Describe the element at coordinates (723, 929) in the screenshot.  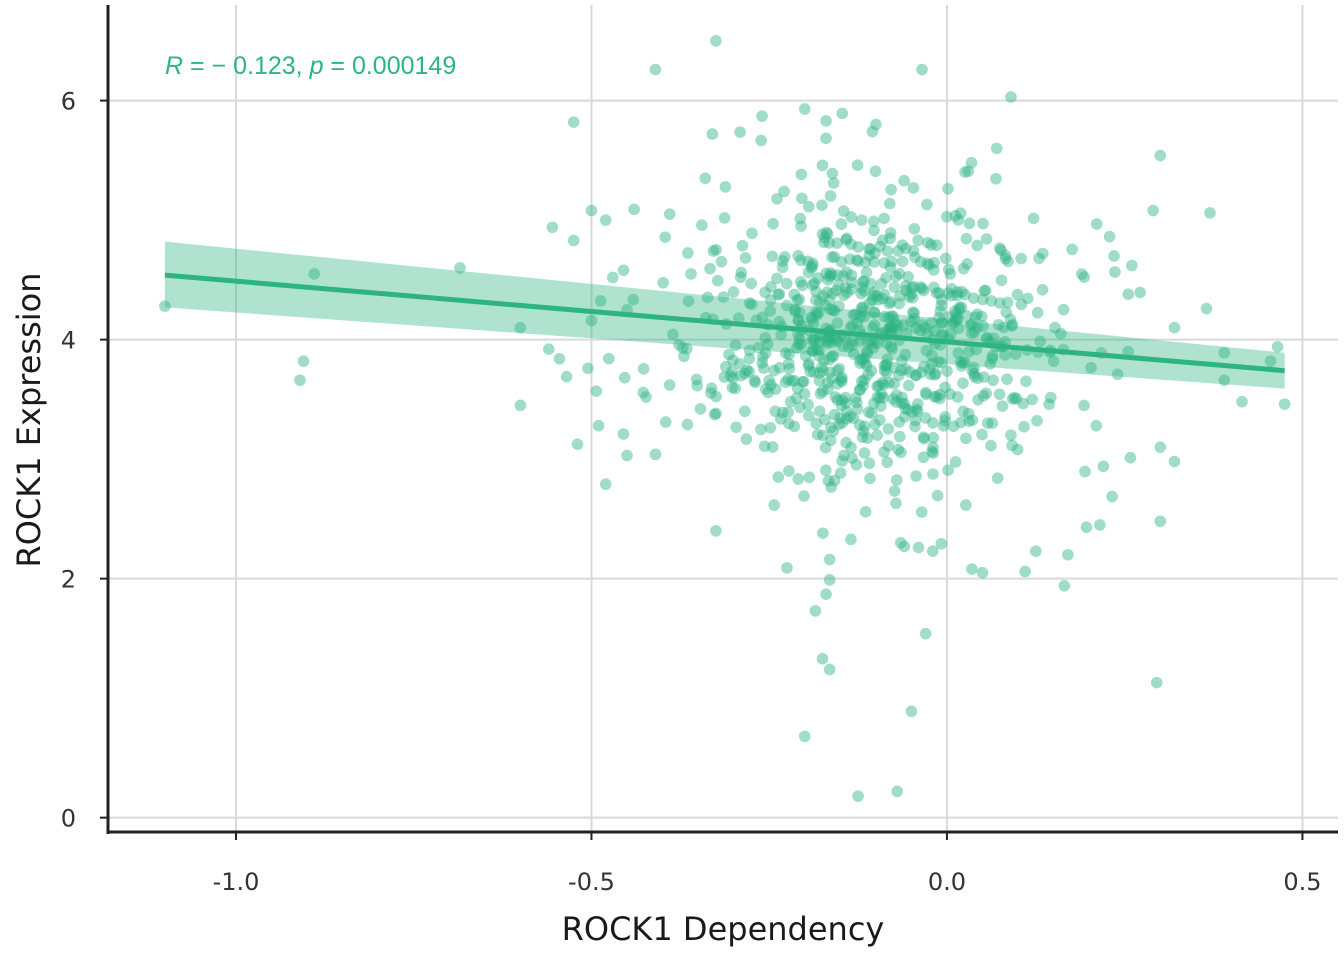
I see `x-axis-title: ROCK1 Dependency` at that location.